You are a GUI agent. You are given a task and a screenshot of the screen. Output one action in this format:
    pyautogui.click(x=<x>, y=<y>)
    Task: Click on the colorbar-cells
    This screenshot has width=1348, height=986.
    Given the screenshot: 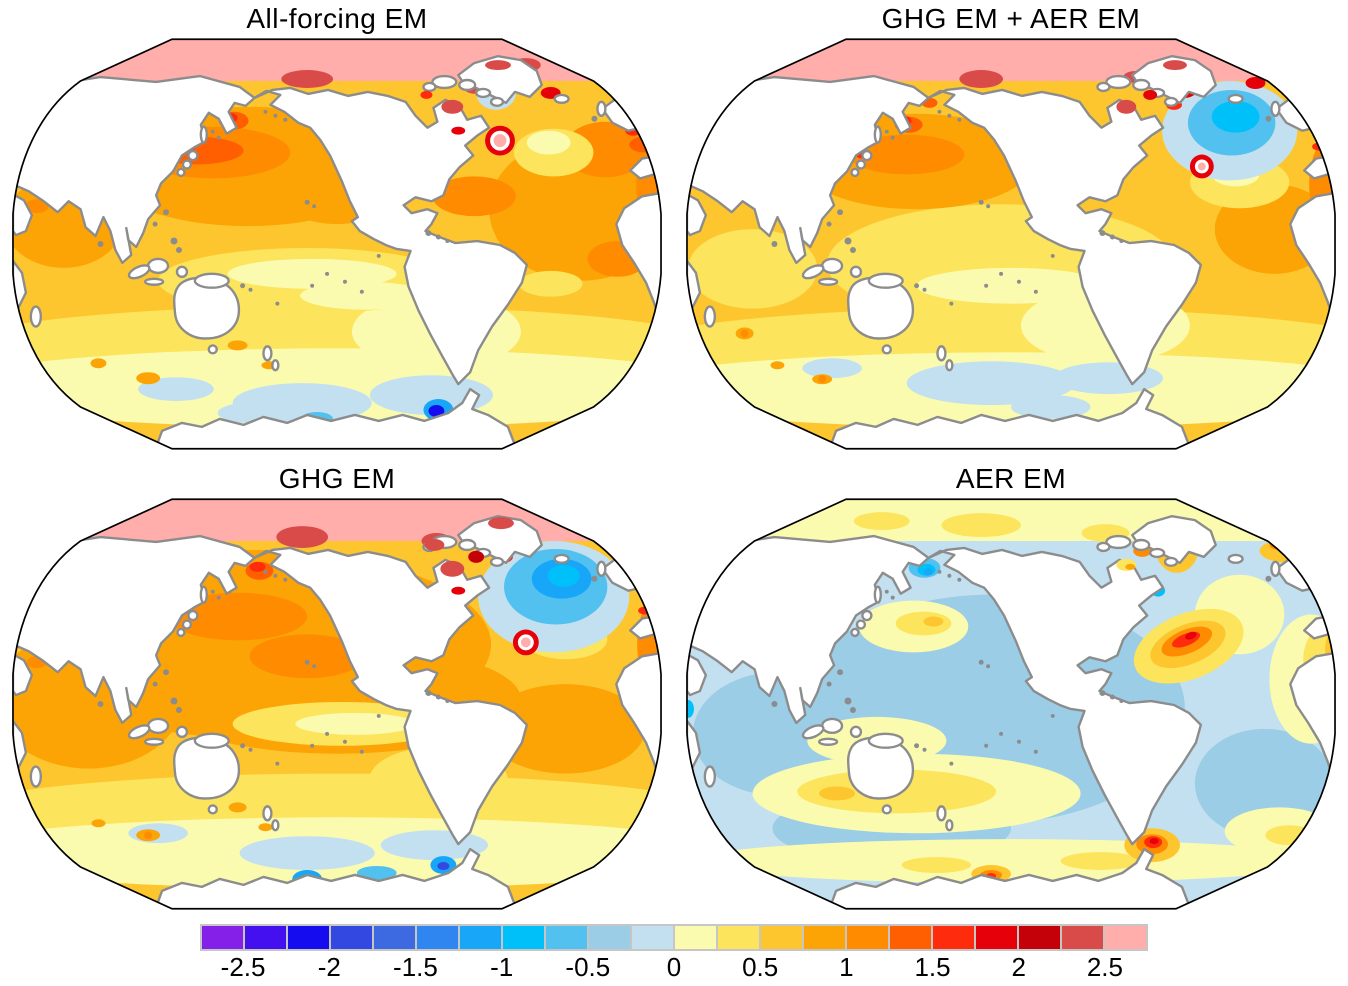 What is the action you would take?
    pyautogui.click(x=674, y=937)
    